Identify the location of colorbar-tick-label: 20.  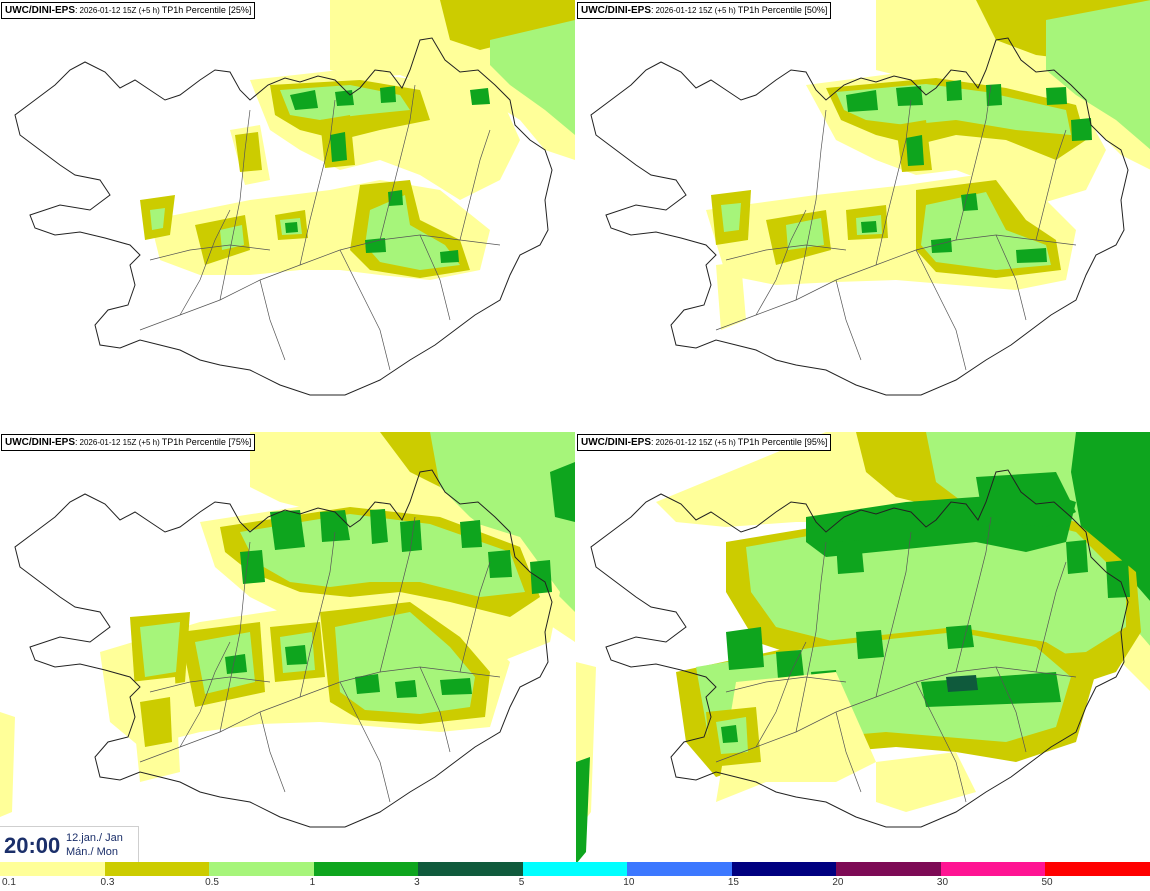
(838, 882).